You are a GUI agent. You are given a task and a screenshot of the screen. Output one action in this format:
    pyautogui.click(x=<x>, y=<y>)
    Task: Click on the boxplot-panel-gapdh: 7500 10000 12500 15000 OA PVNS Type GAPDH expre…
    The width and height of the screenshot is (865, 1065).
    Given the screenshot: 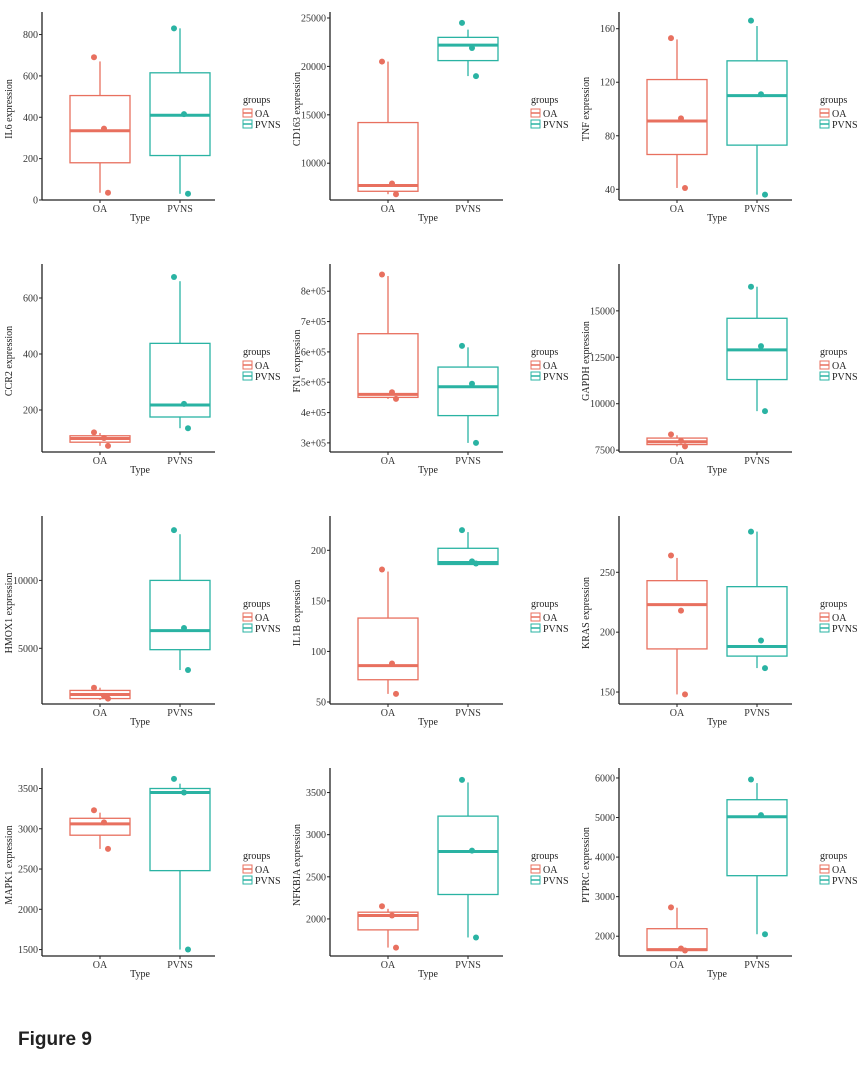 What is the action you would take?
    pyautogui.click(x=721, y=378)
    